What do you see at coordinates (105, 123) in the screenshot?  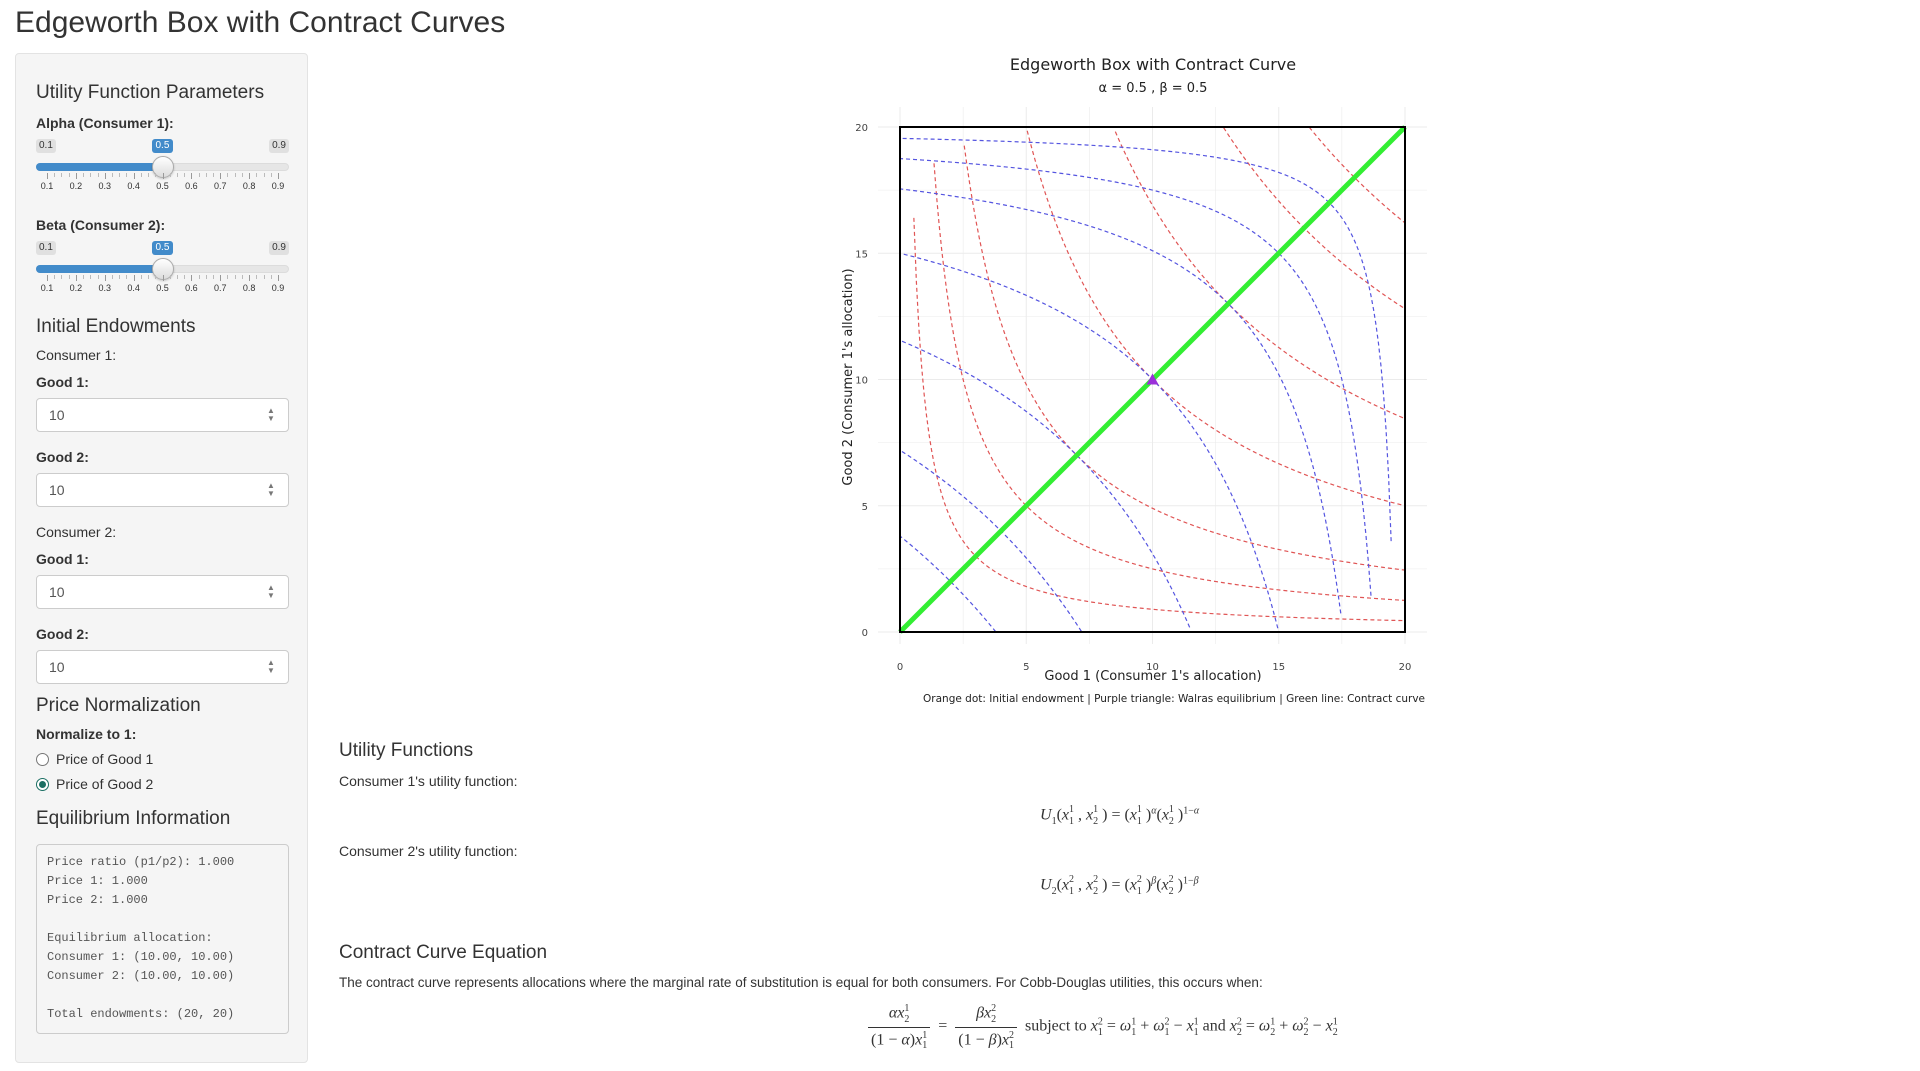 I see `alpha-label: Alpha (Consumer 1):` at bounding box center [105, 123].